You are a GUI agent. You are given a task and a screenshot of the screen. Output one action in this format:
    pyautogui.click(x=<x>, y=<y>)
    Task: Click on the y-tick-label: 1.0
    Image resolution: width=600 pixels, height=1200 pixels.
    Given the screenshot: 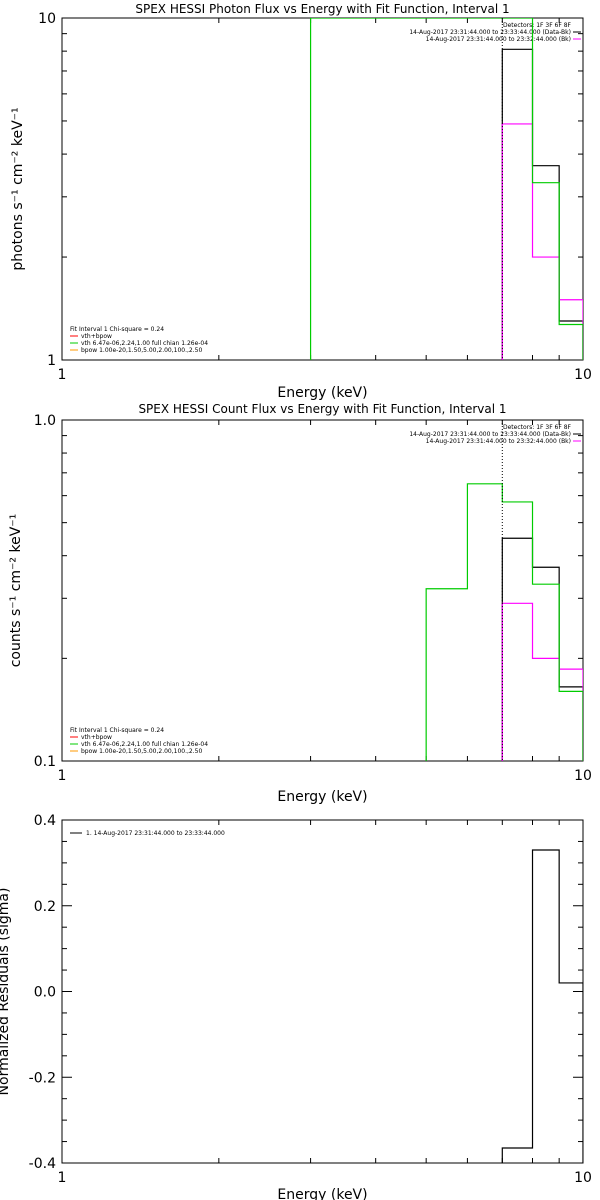 What is the action you would take?
    pyautogui.click(x=45, y=421)
    